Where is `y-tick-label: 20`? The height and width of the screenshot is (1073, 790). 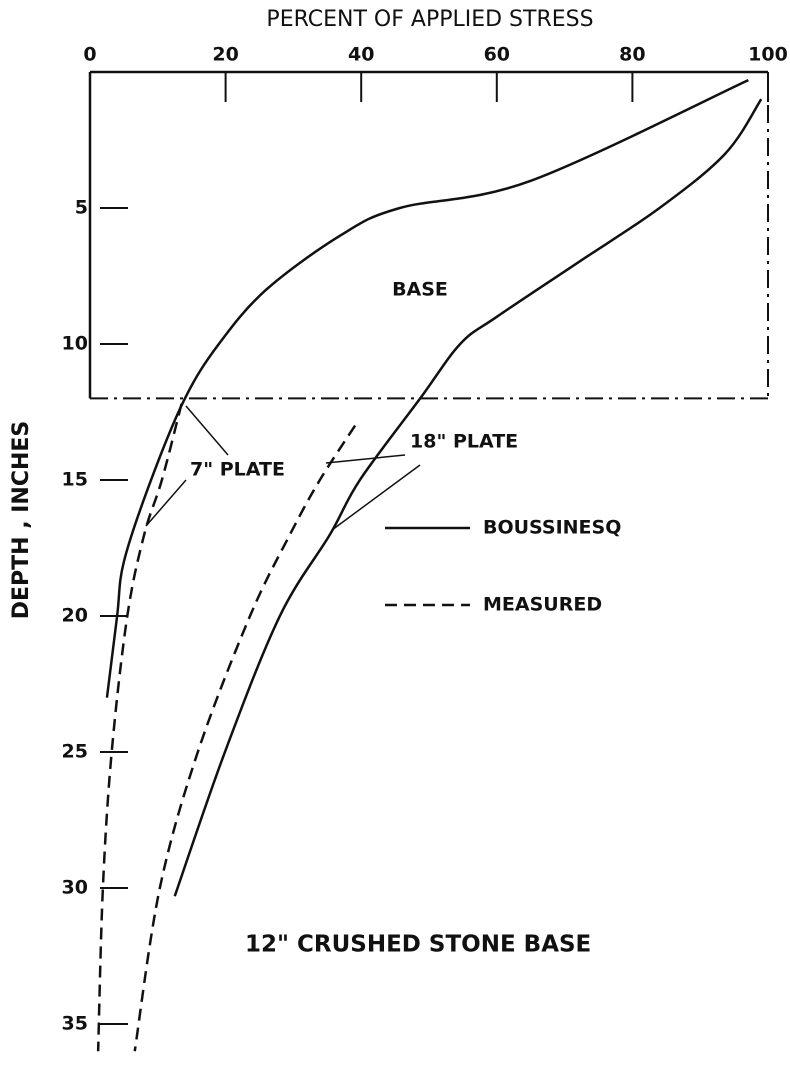
y-tick-label: 20 is located at coordinates (75, 616).